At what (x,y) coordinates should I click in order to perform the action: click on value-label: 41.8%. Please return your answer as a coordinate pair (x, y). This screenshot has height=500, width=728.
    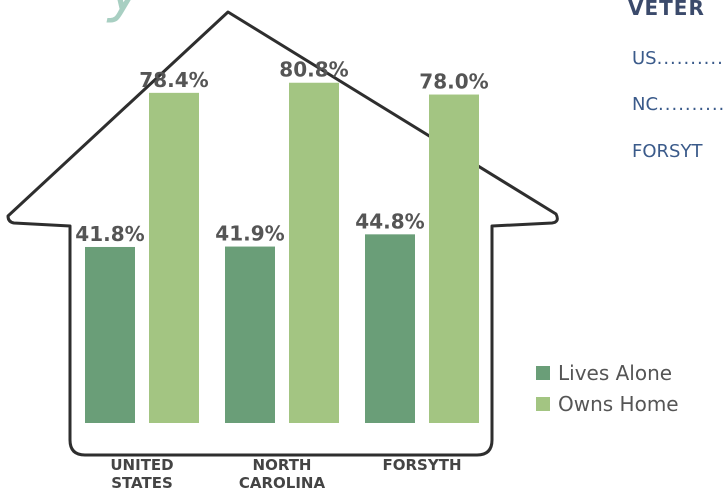
    Looking at the image, I should click on (109, 234).